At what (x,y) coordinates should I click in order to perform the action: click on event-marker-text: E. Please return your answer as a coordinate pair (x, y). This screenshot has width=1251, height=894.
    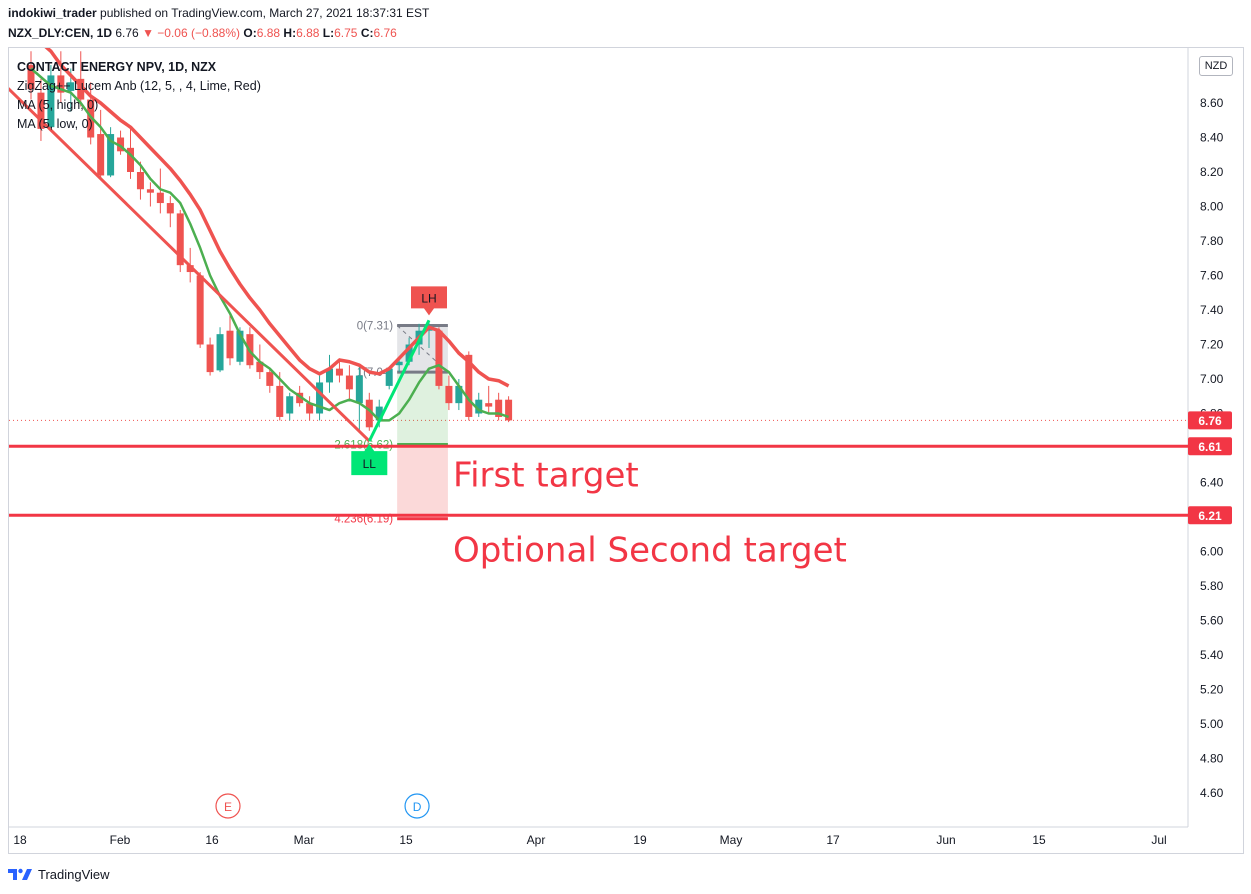
    Looking at the image, I should click on (228, 807).